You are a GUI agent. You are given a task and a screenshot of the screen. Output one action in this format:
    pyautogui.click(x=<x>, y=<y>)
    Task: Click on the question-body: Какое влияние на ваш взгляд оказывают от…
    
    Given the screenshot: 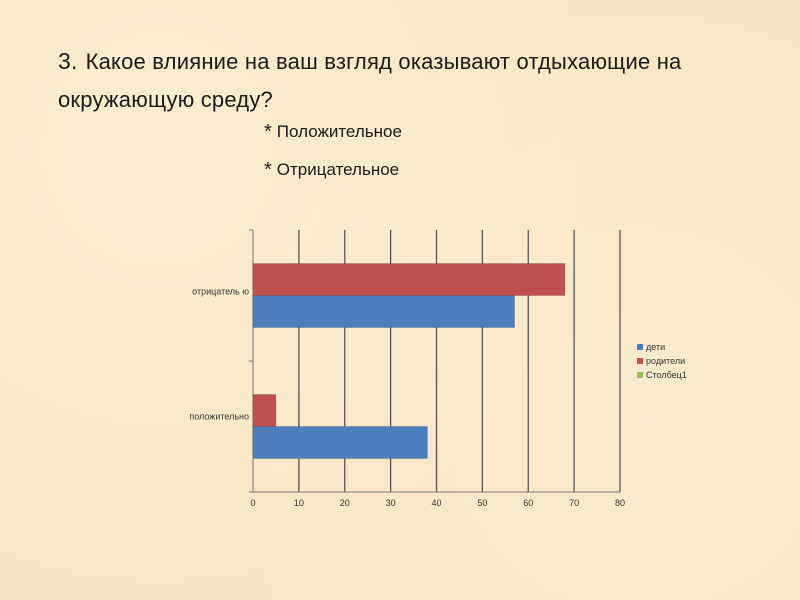 What is the action you would take?
    pyautogui.click(x=370, y=80)
    